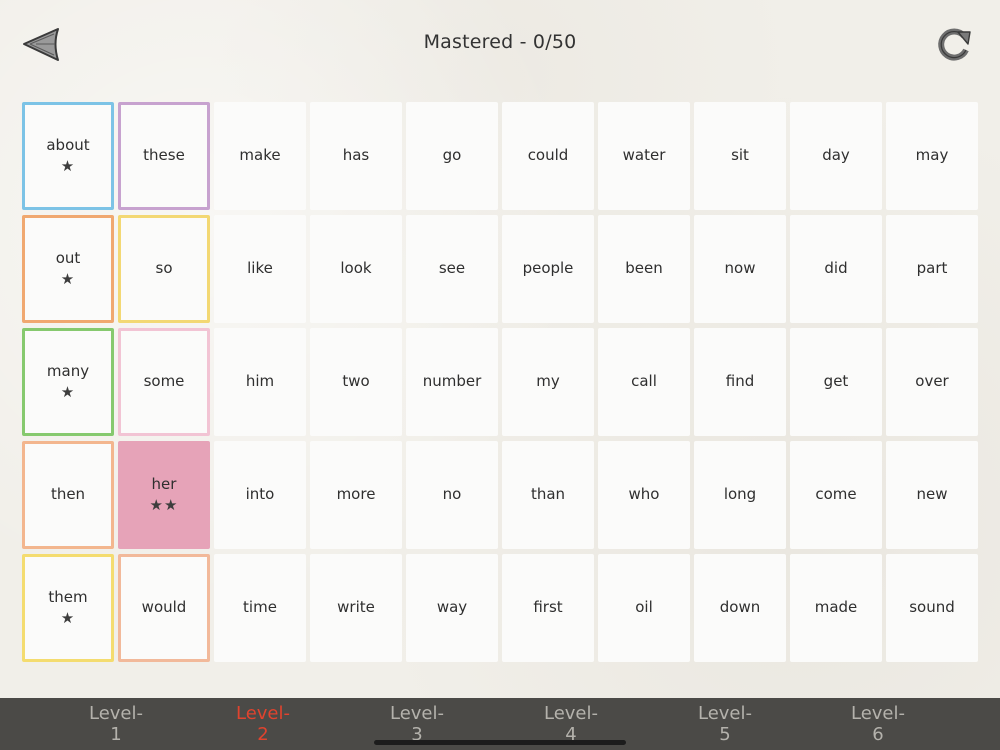 This screenshot has height=750, width=1000. Describe the element at coordinates (452, 495) in the screenshot. I see `word-card: no` at that location.